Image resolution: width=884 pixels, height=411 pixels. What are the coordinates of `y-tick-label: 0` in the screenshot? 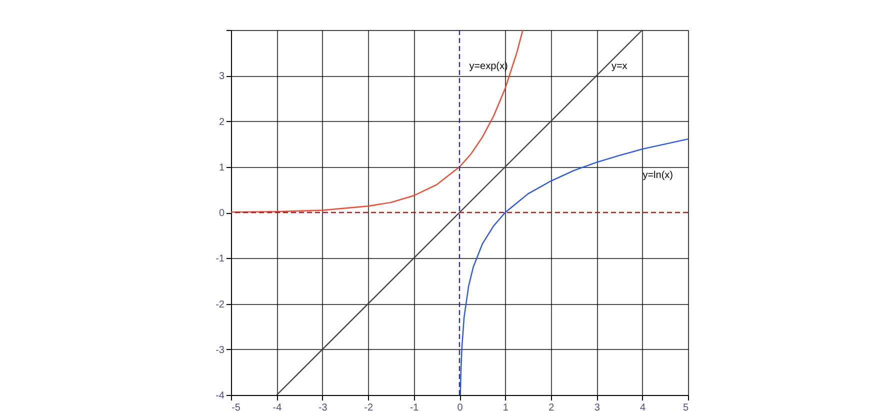 It's located at (221, 213).